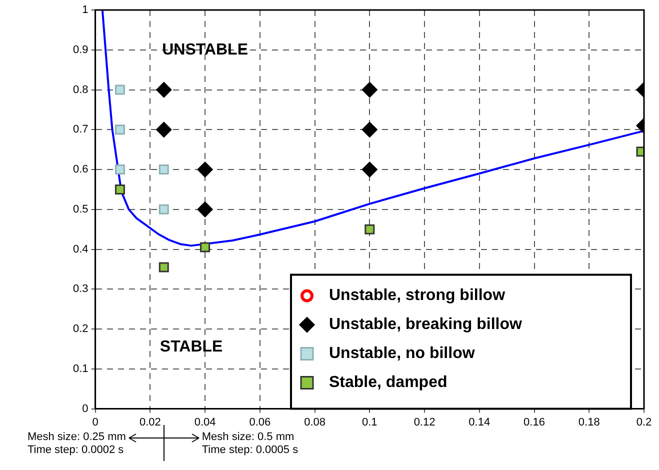  I want to click on annotation: STABLE, so click(192, 347).